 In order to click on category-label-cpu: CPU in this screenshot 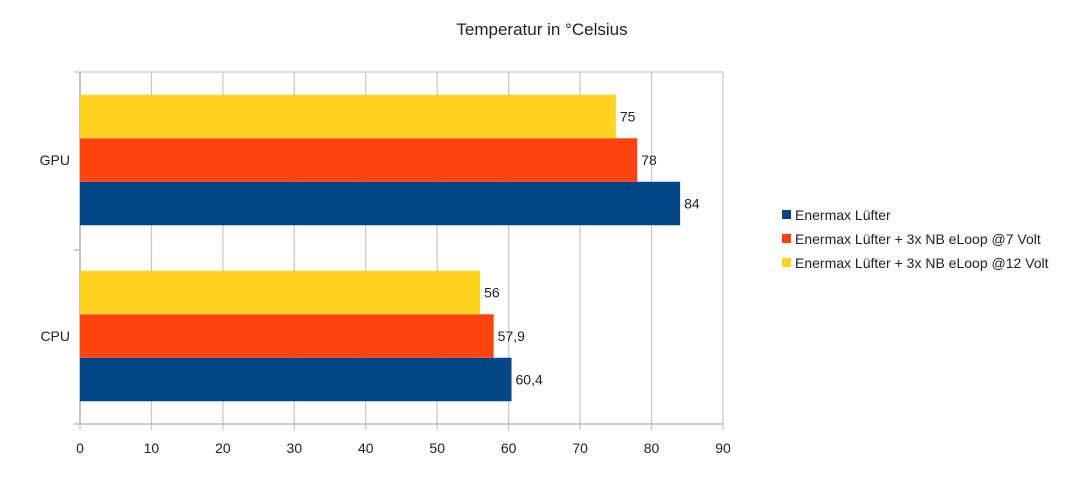, I will do `click(55, 336)`.